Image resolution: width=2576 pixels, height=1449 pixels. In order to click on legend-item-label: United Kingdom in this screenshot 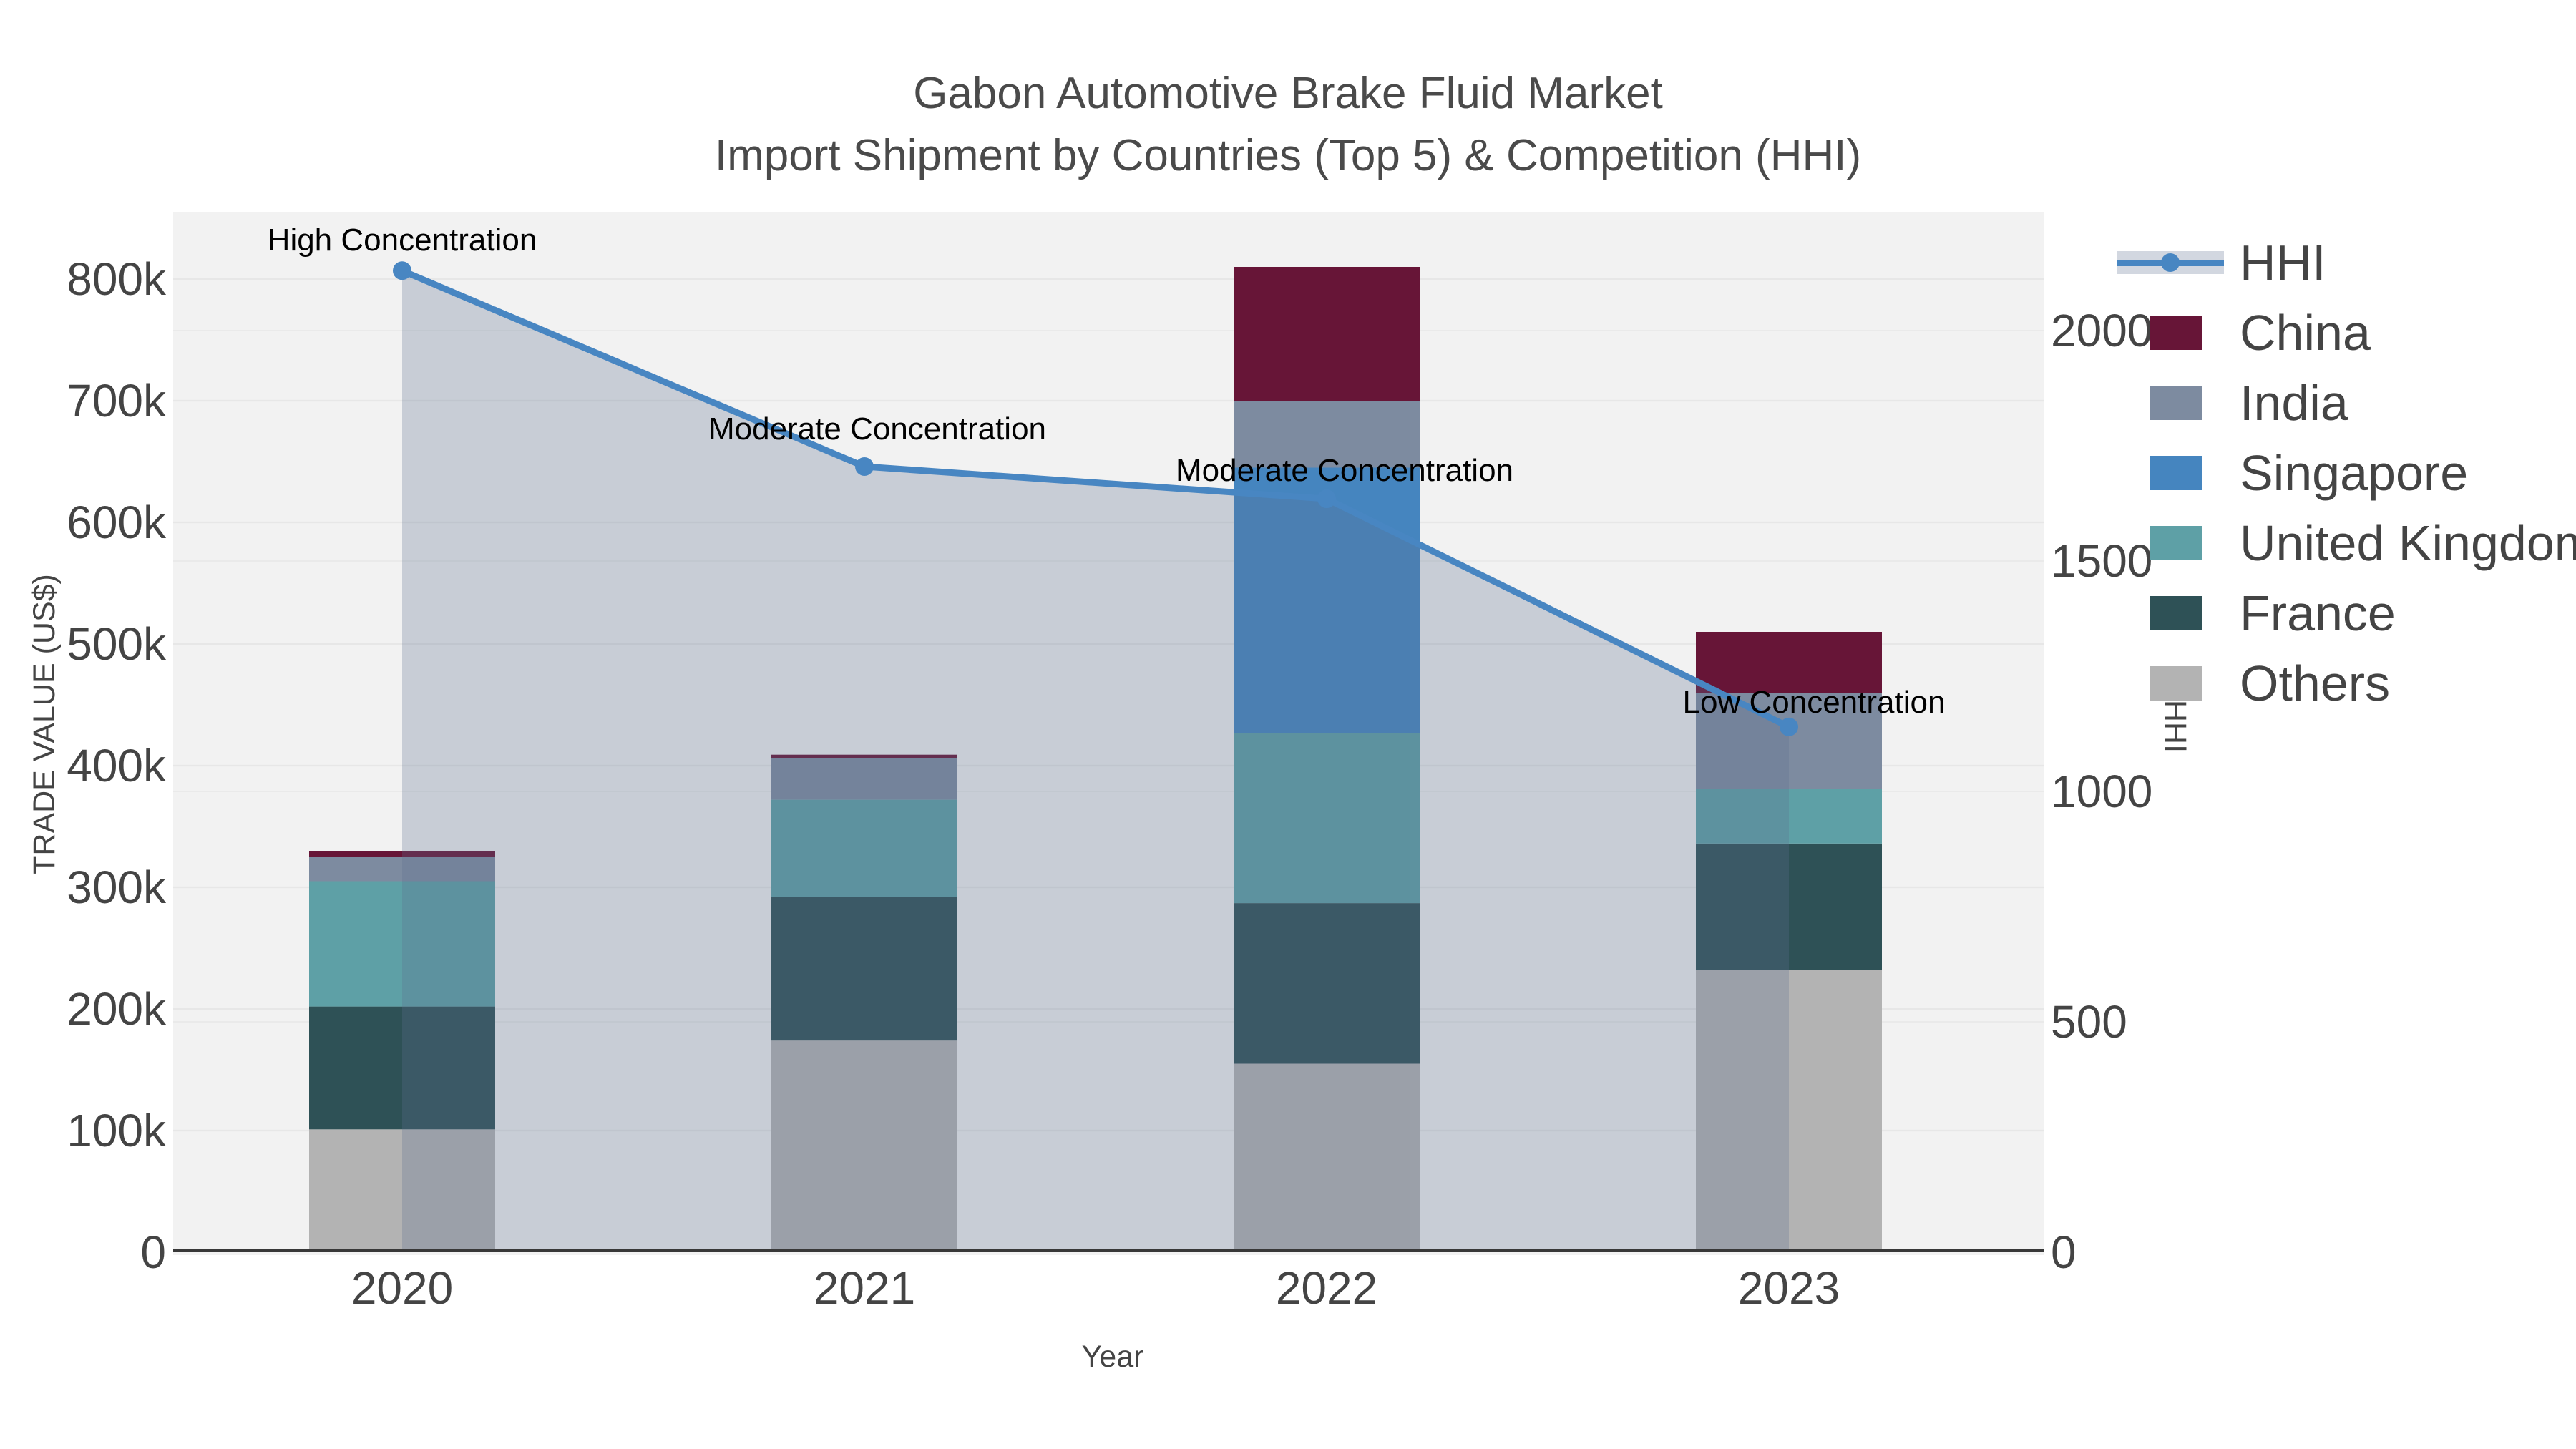, I will do `click(2408, 543)`.